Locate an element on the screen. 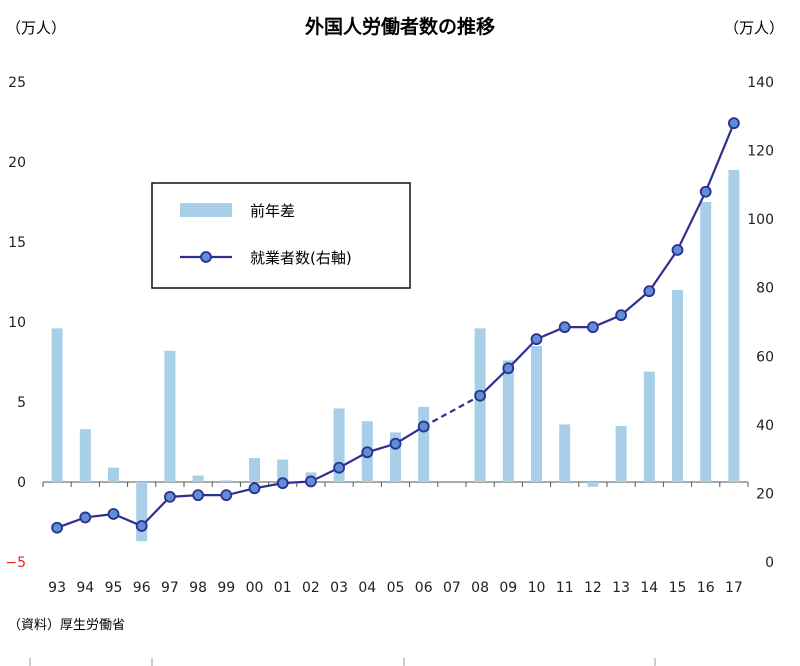  legend-line-marker is located at coordinates (206, 257).